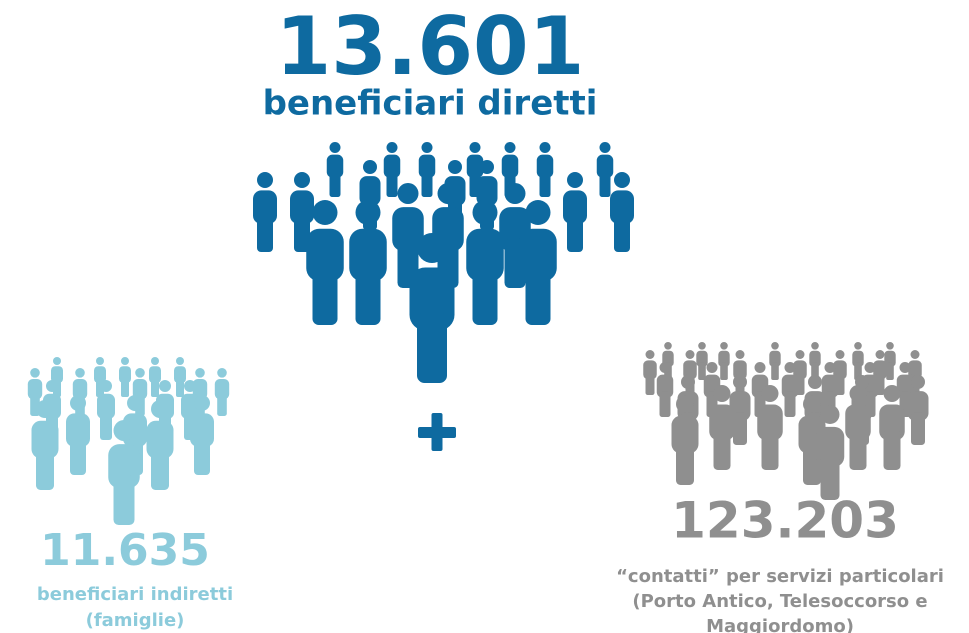 The image size is (969, 633). What do you see at coordinates (785, 521) in the screenshot?
I see `right-number: 123.203` at bounding box center [785, 521].